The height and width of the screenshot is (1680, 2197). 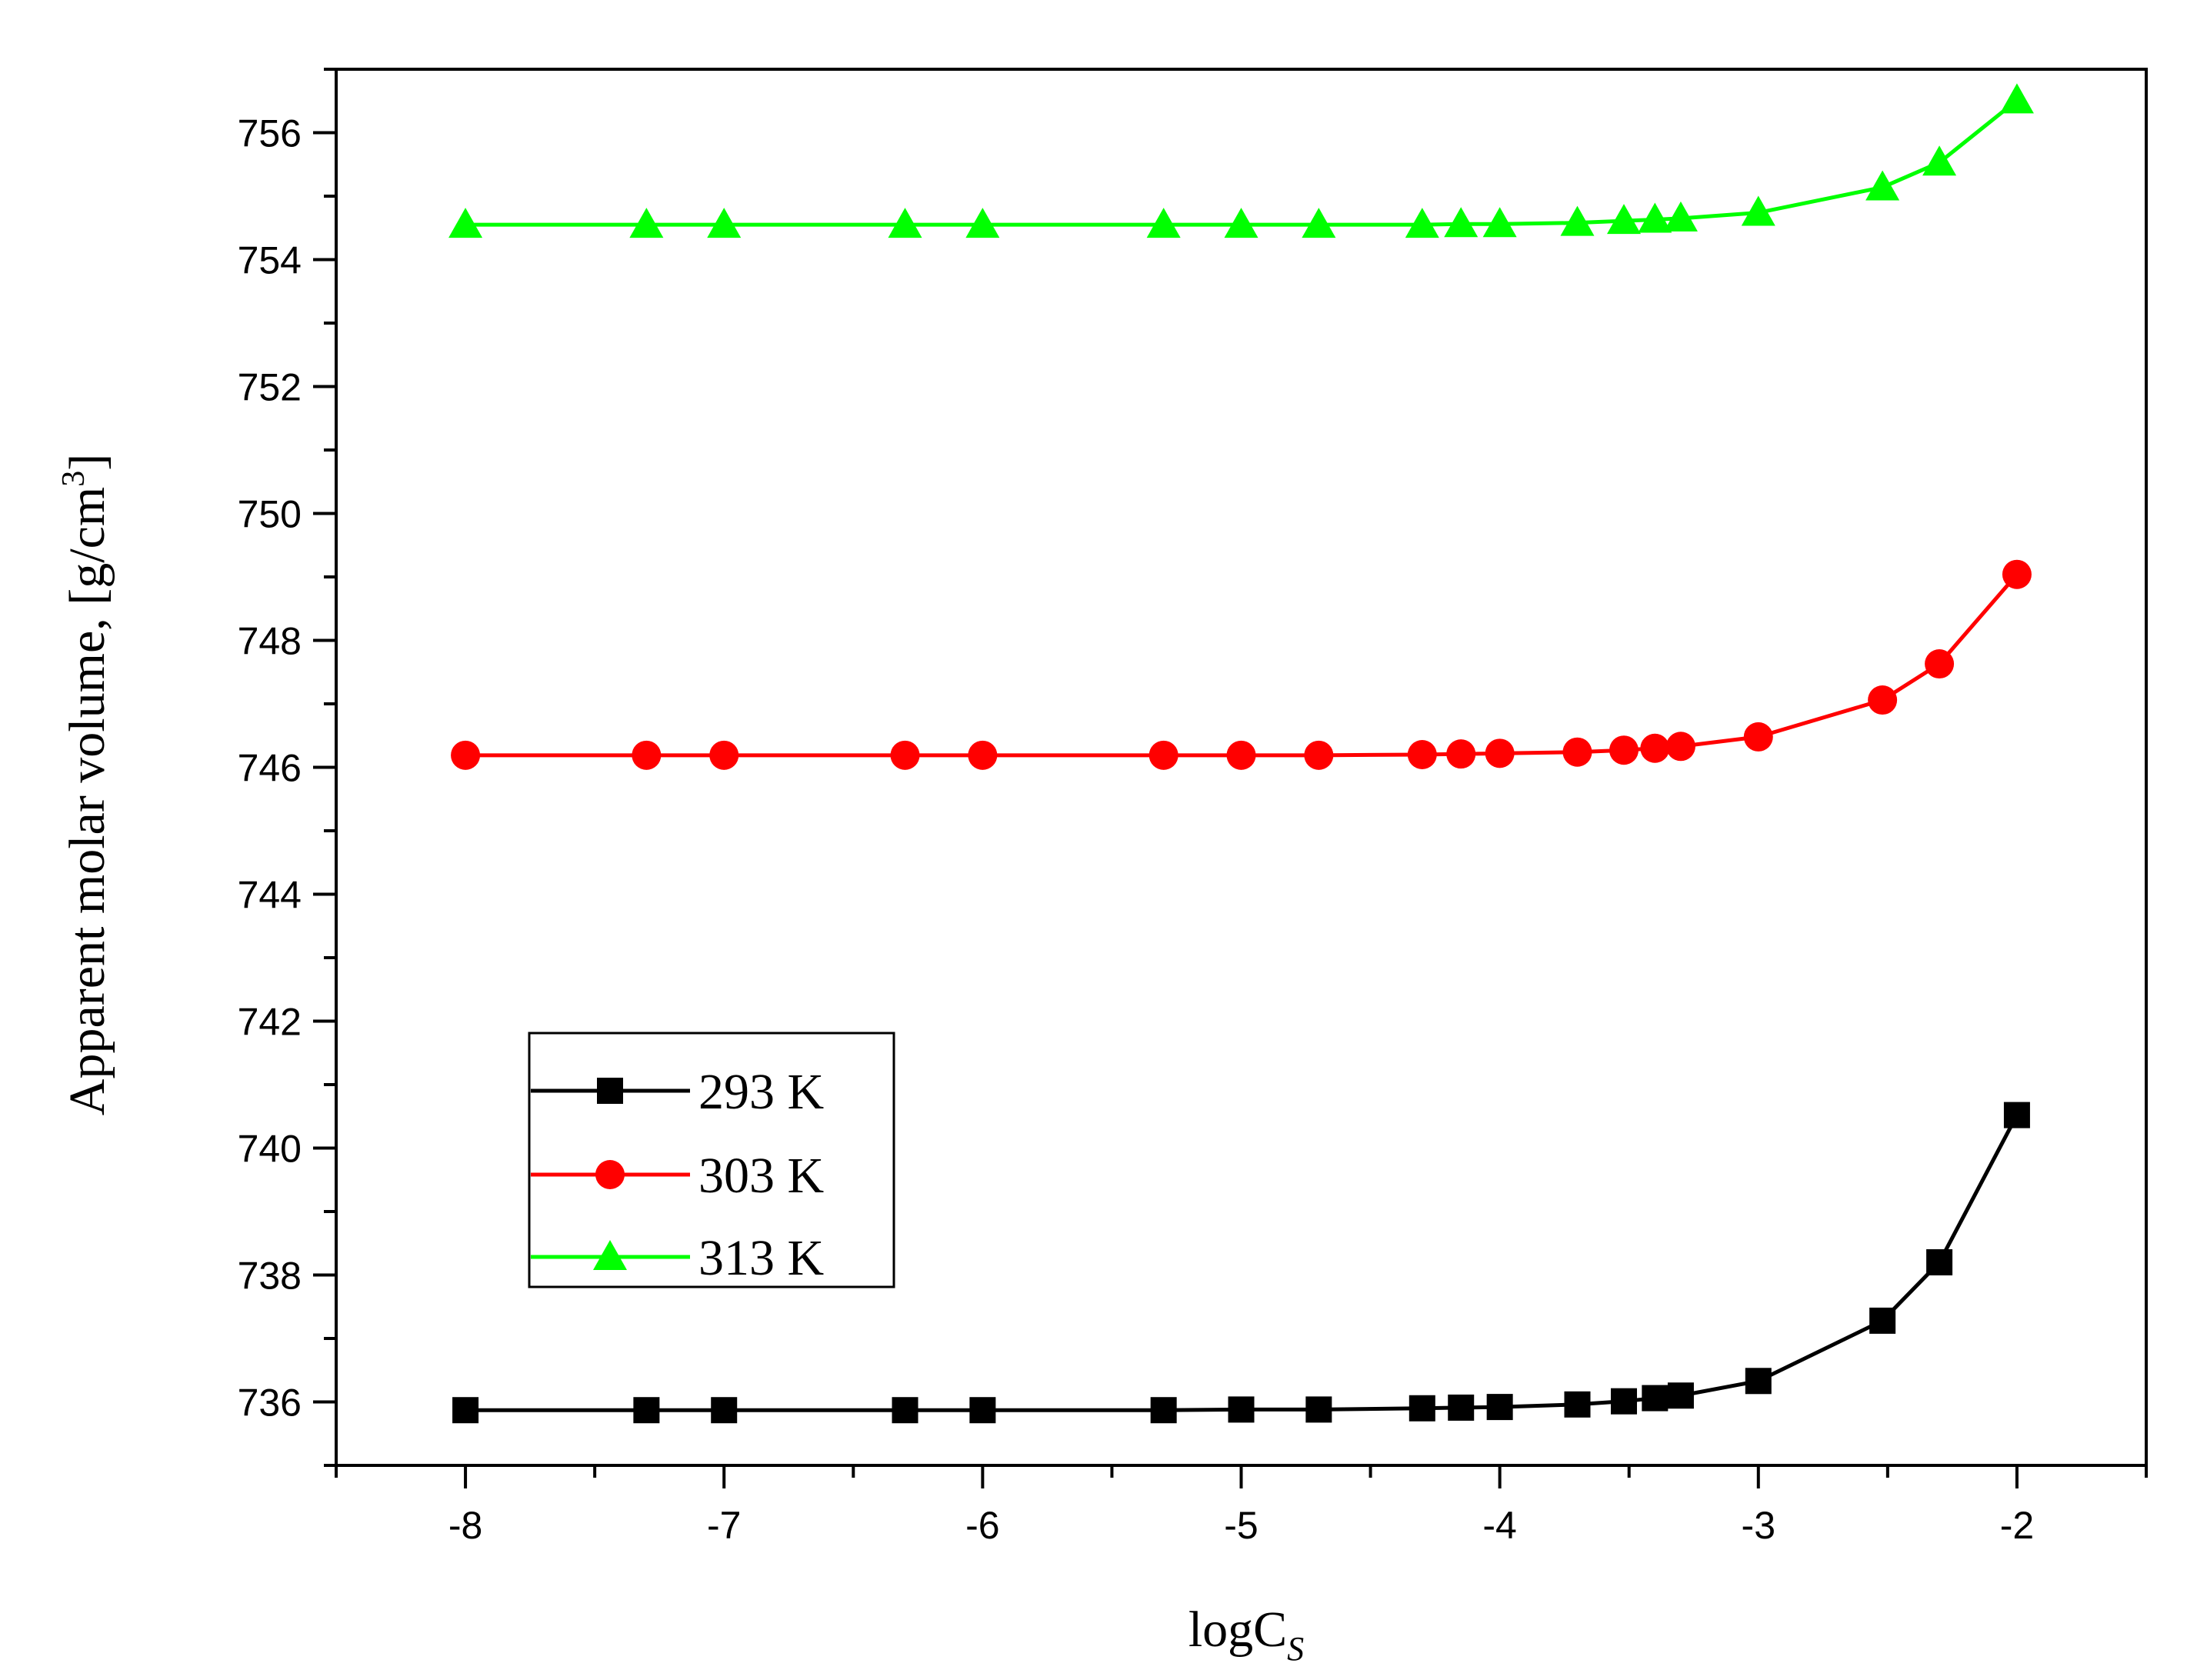 What do you see at coordinates (678, 1258) in the screenshot?
I see `legend-entry: 313 K` at bounding box center [678, 1258].